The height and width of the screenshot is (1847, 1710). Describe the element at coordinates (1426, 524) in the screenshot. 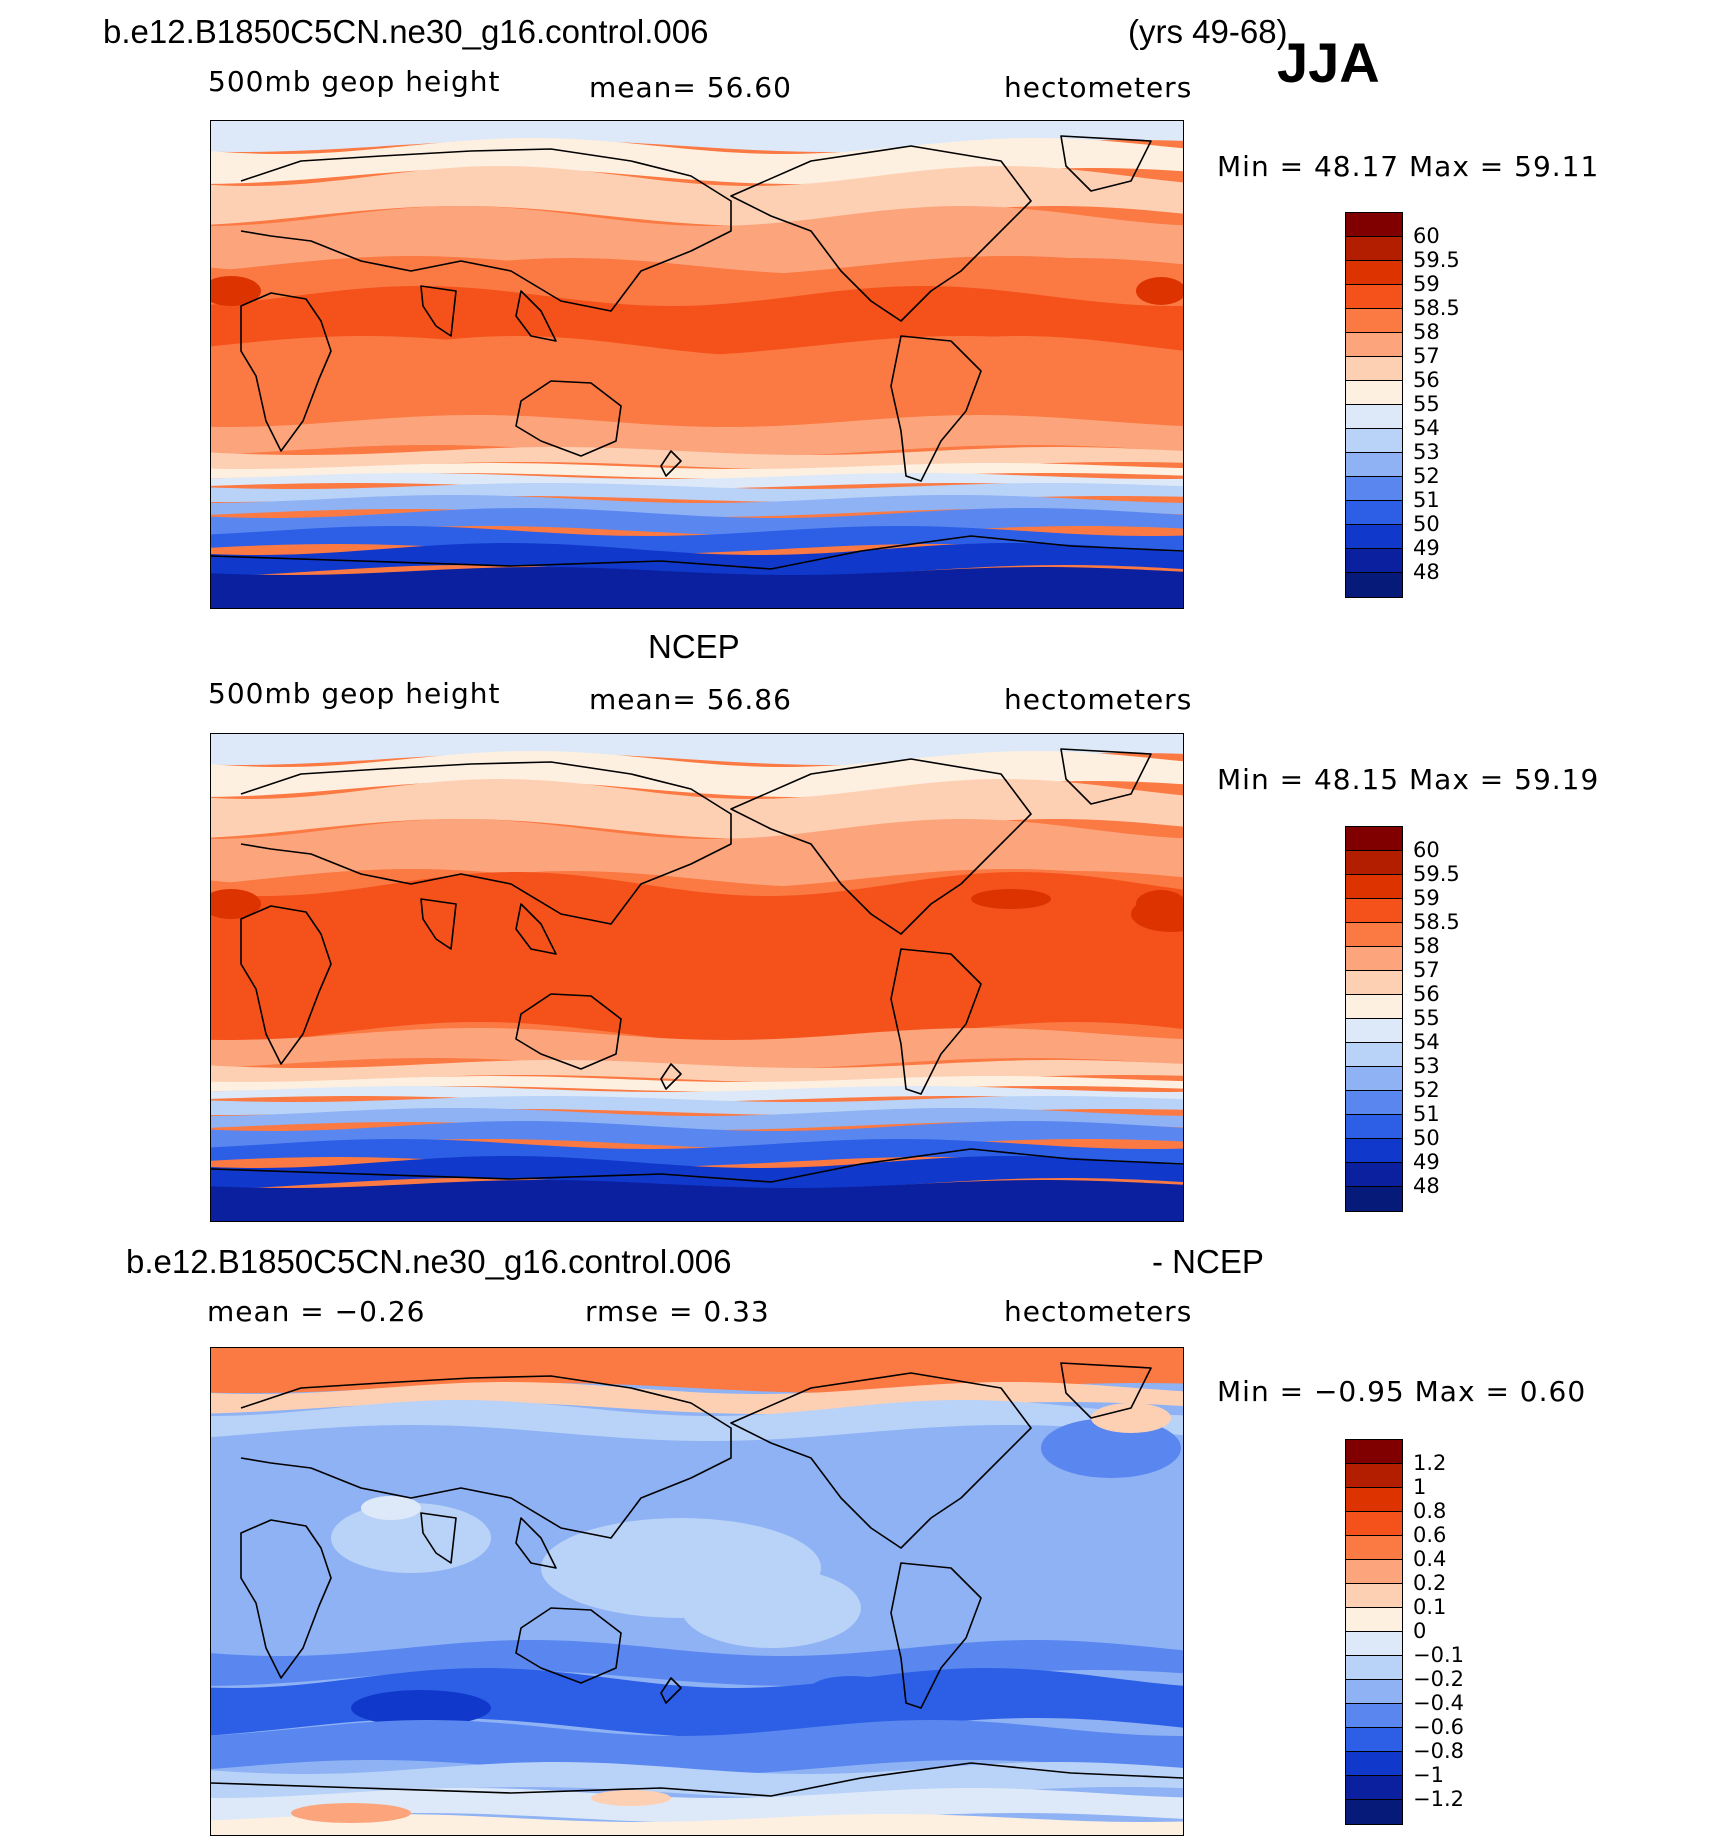

I see `colorbar-label: 50` at that location.